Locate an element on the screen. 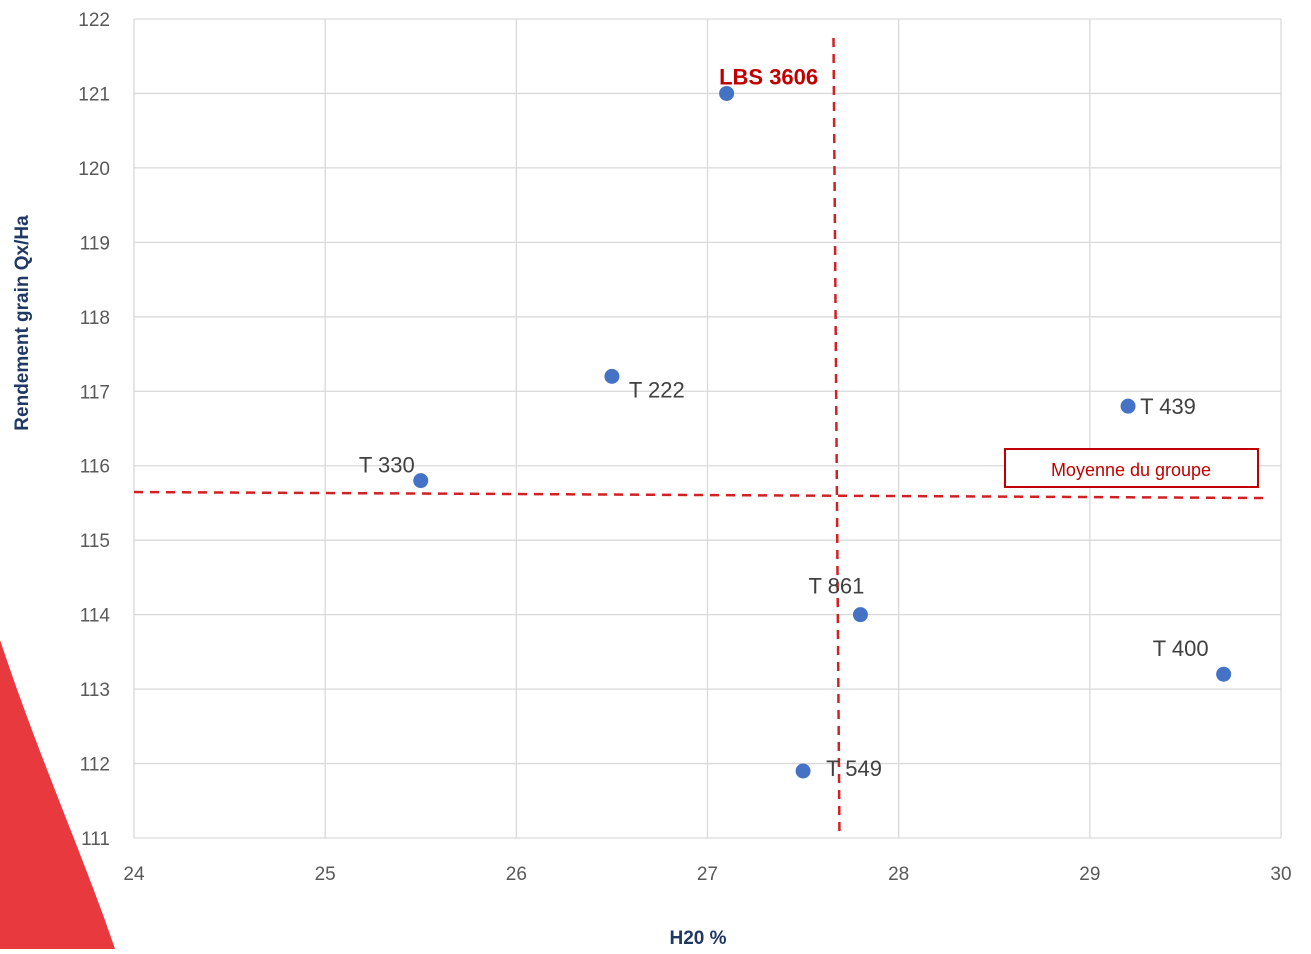  group-mean-label-box is located at coordinates (1131, 468).